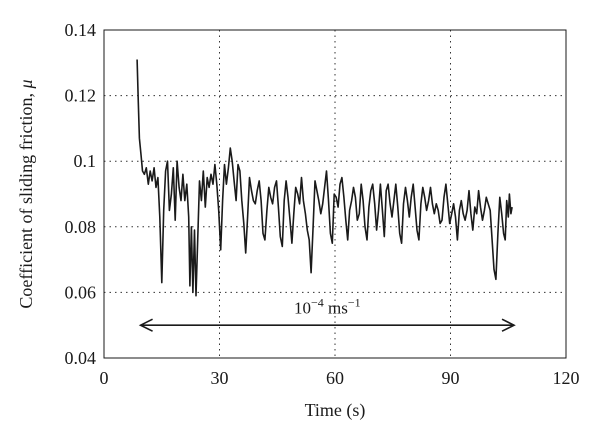  I want to click on y-tick-label: 0.12, so click(81, 96).